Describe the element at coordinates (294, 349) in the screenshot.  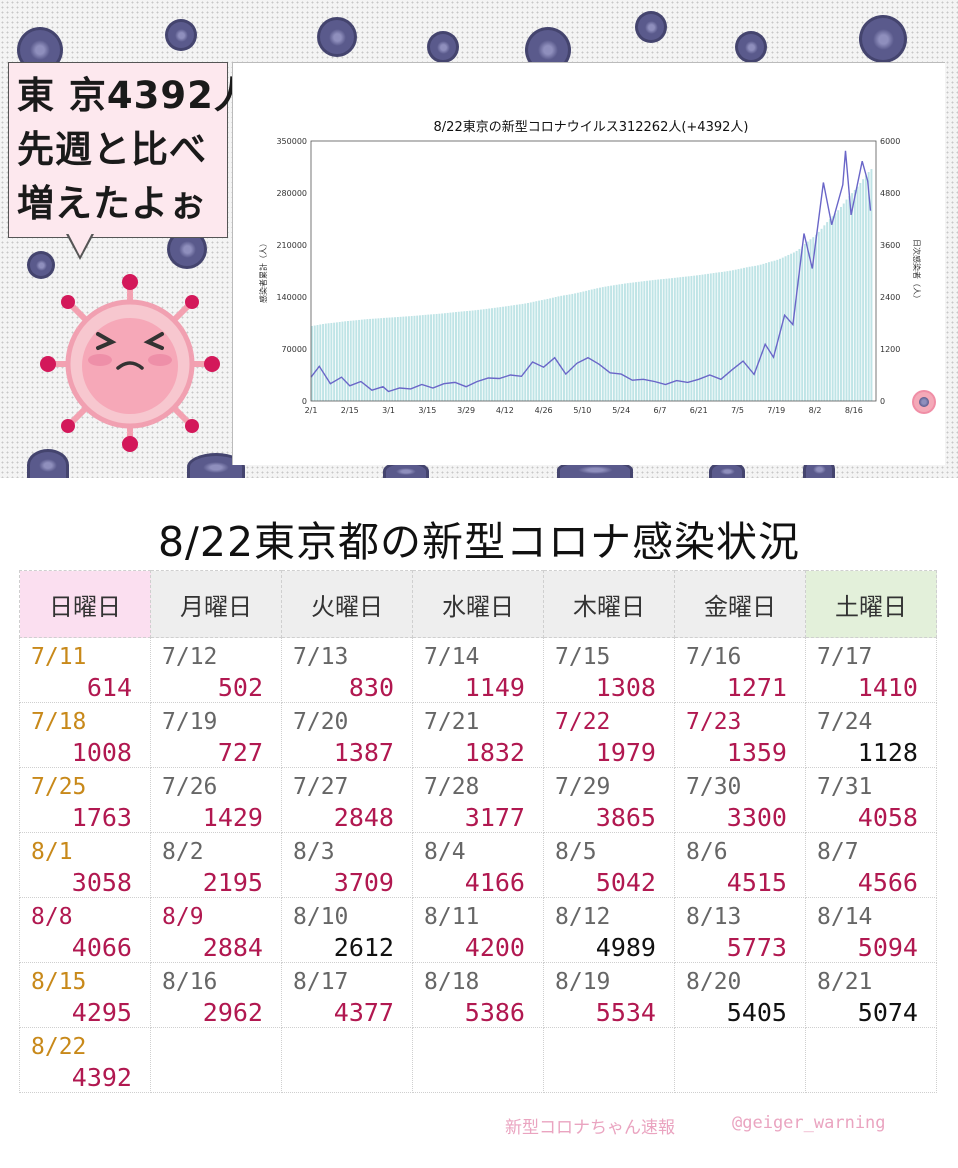
I see `y-tick-label: 70000` at that location.